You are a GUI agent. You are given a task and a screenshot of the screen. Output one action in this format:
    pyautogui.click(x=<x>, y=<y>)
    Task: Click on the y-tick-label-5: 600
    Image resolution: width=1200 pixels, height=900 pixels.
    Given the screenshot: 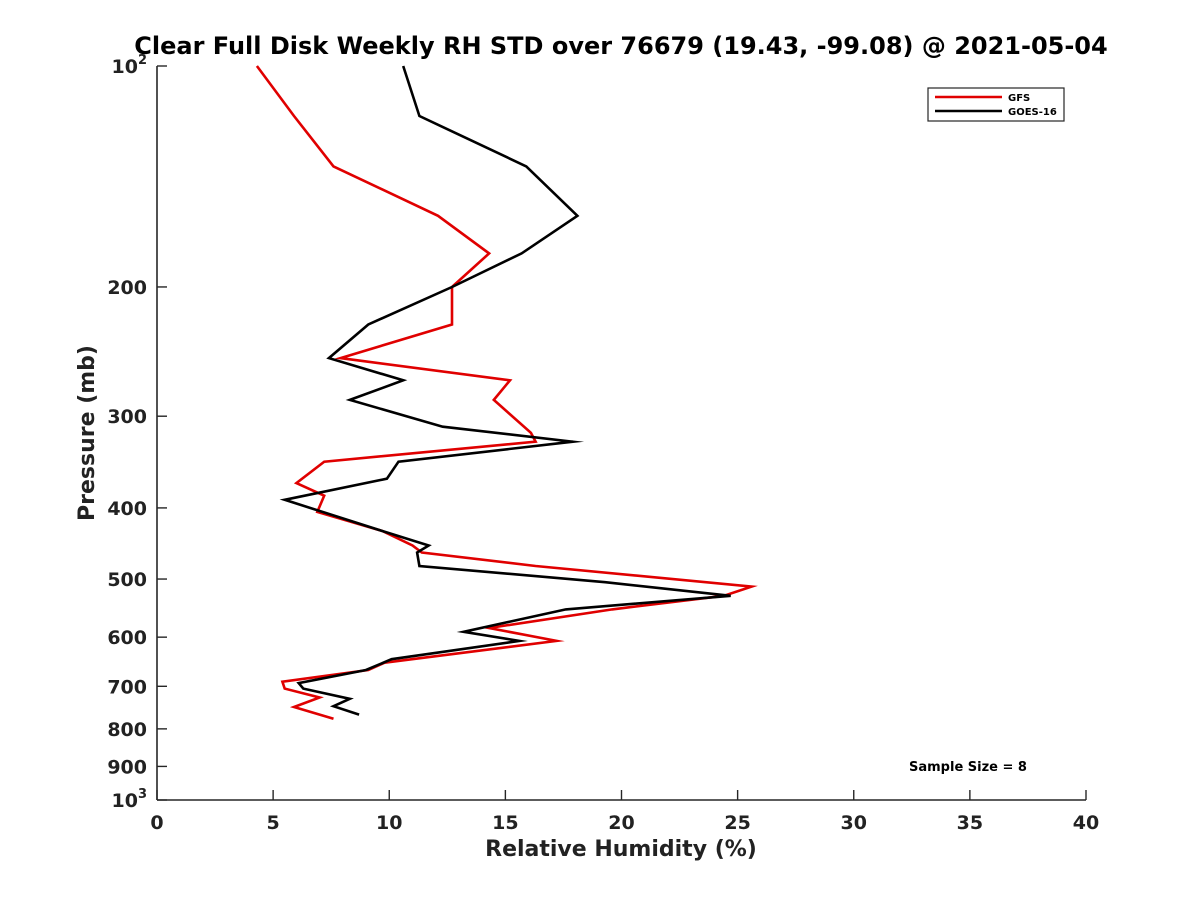 What is the action you would take?
    pyautogui.click(x=127, y=638)
    